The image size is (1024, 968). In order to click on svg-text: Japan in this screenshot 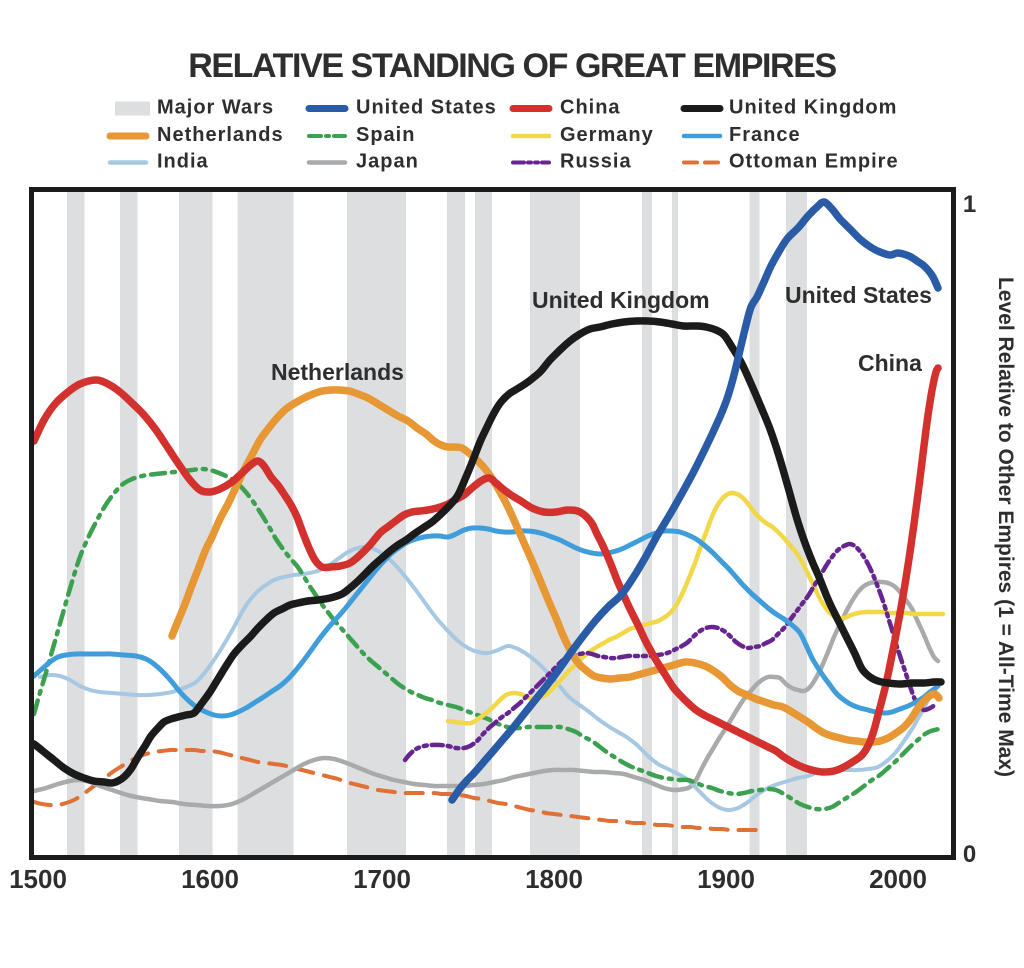, I will do `click(387, 162)`.